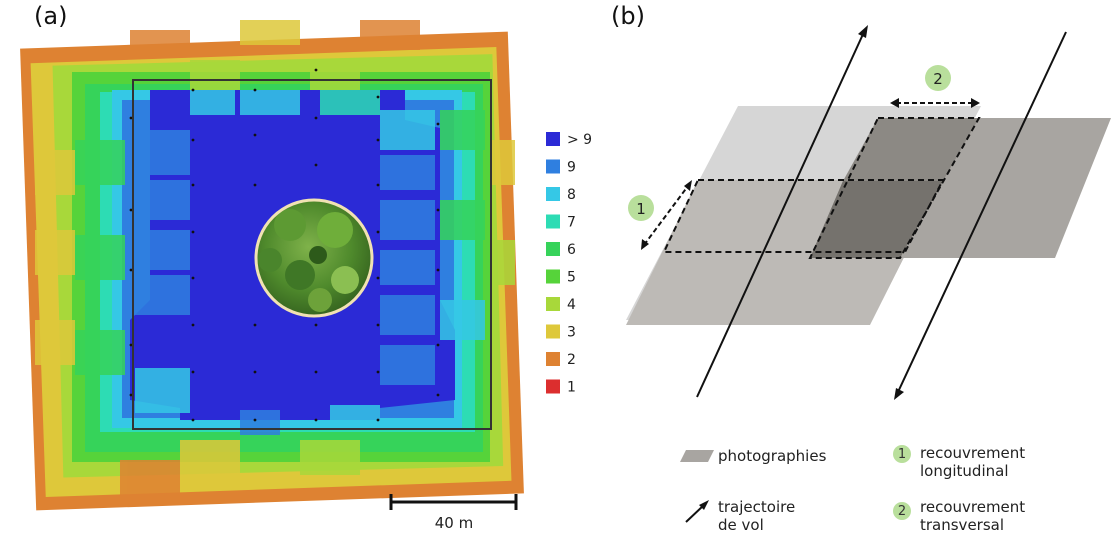 The width and height of the screenshot is (1111, 537). What do you see at coordinates (571, 360) in the screenshot?
I see `legend-label-8: 2` at bounding box center [571, 360].